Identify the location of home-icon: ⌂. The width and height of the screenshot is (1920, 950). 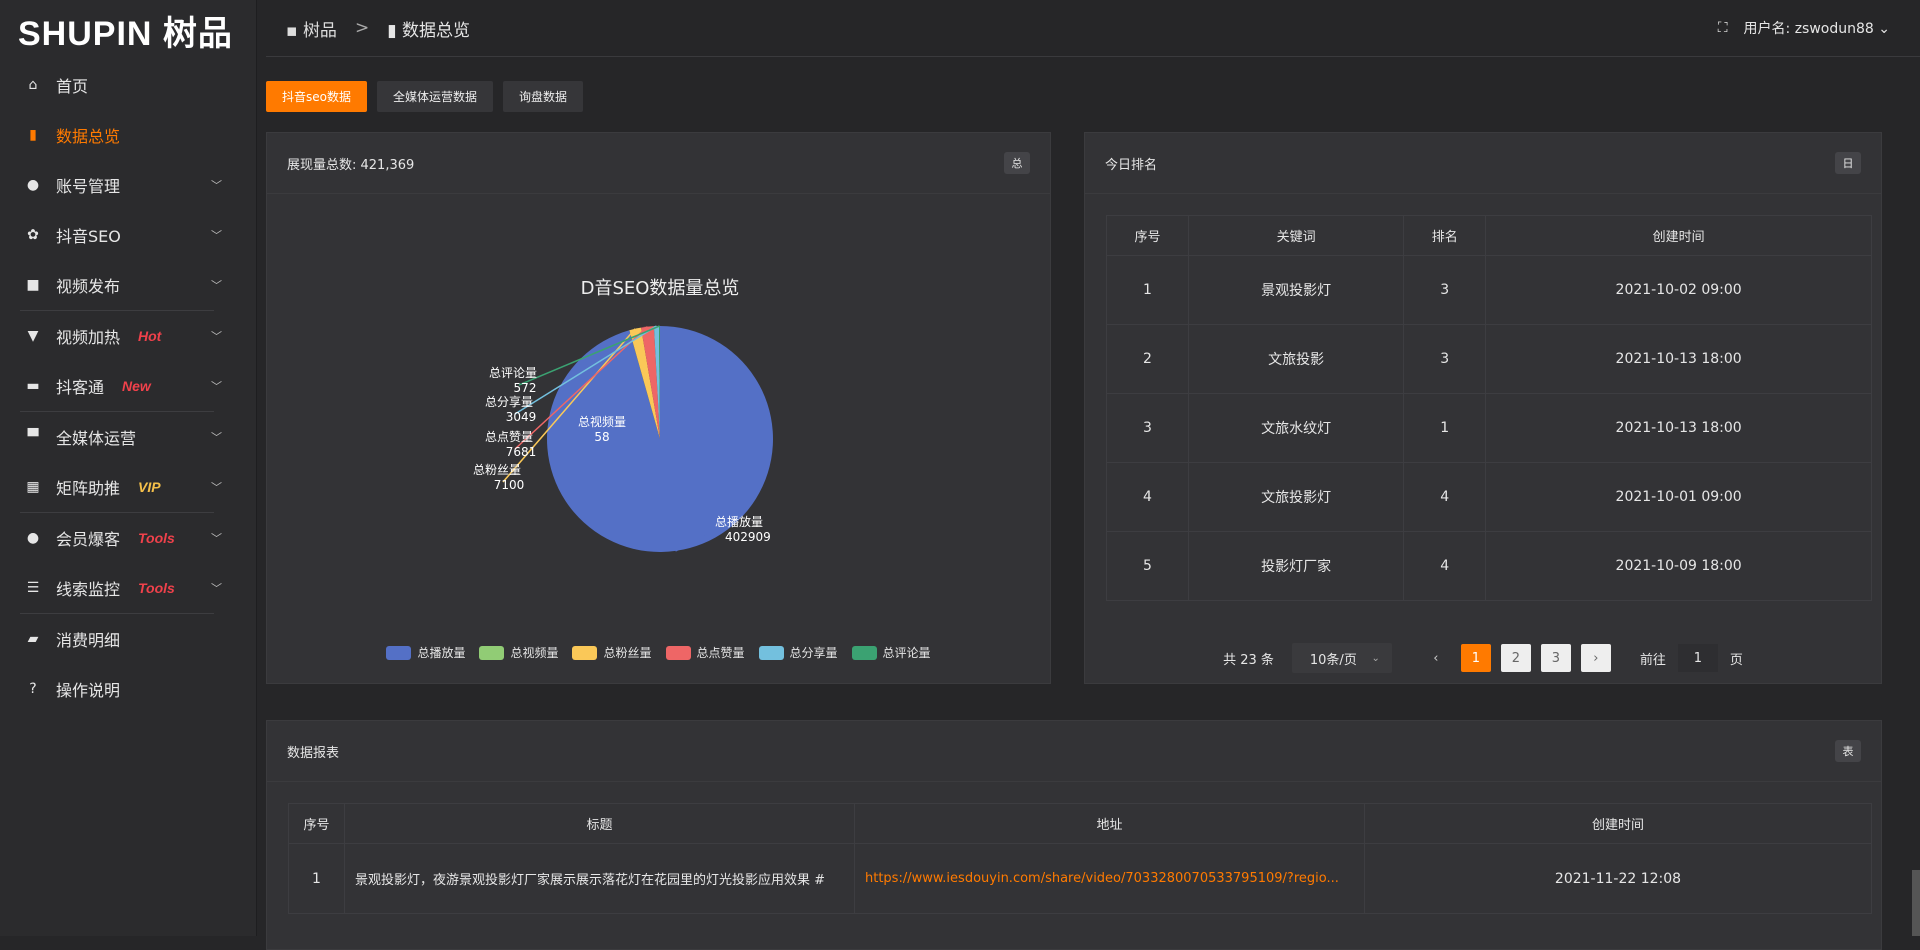
(33, 85).